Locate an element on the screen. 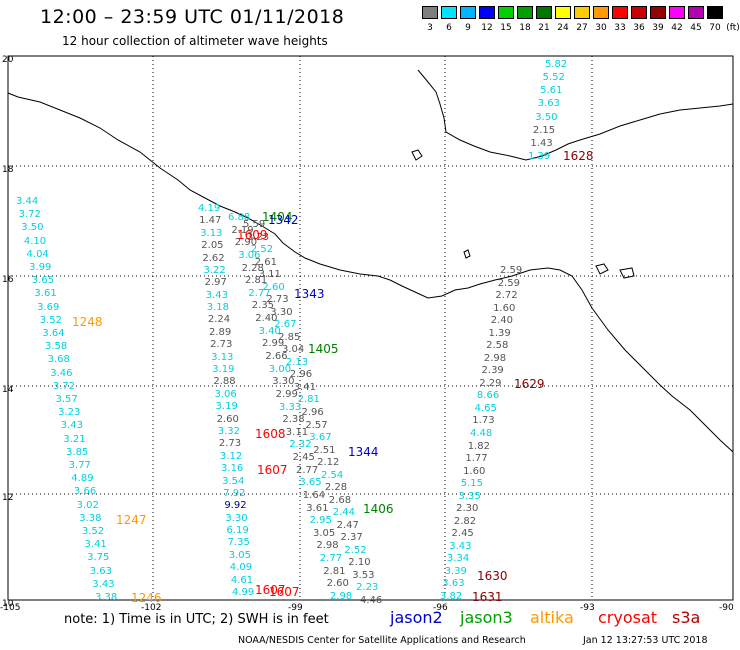 The width and height of the screenshot is (740, 650). wave-height-value: 5.52 is located at coordinates (553, 78).